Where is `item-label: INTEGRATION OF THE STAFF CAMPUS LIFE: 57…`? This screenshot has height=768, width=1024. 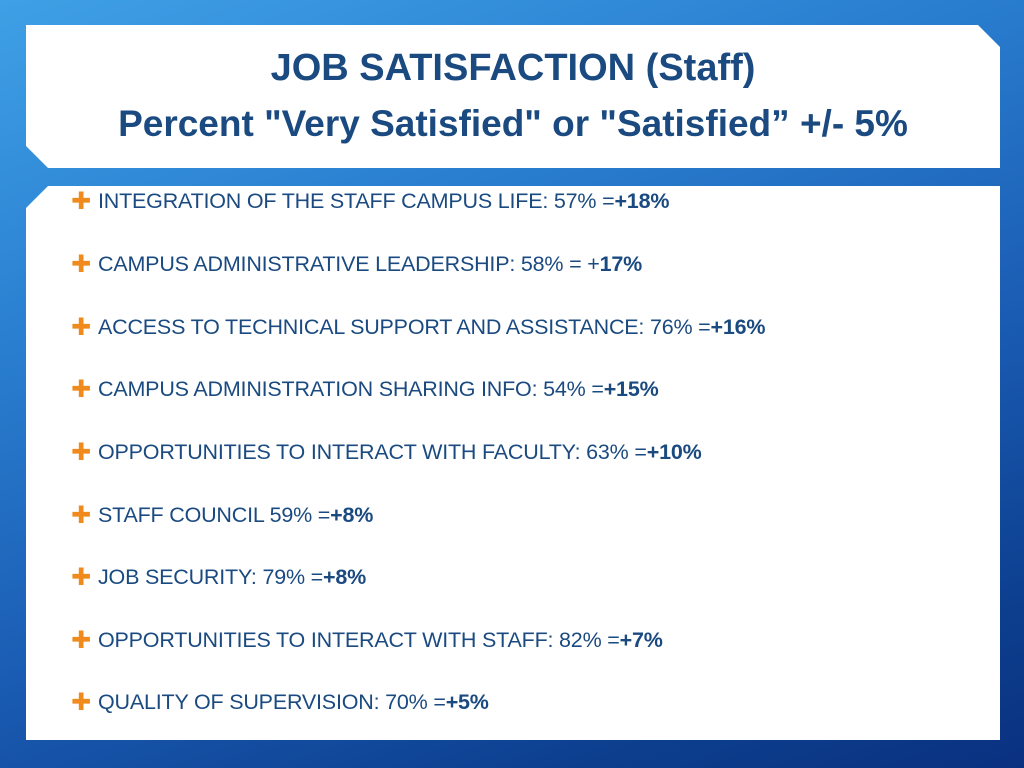 item-label: INTEGRATION OF THE STAFF CAMPUS LIFE: 57… is located at coordinates (356, 200).